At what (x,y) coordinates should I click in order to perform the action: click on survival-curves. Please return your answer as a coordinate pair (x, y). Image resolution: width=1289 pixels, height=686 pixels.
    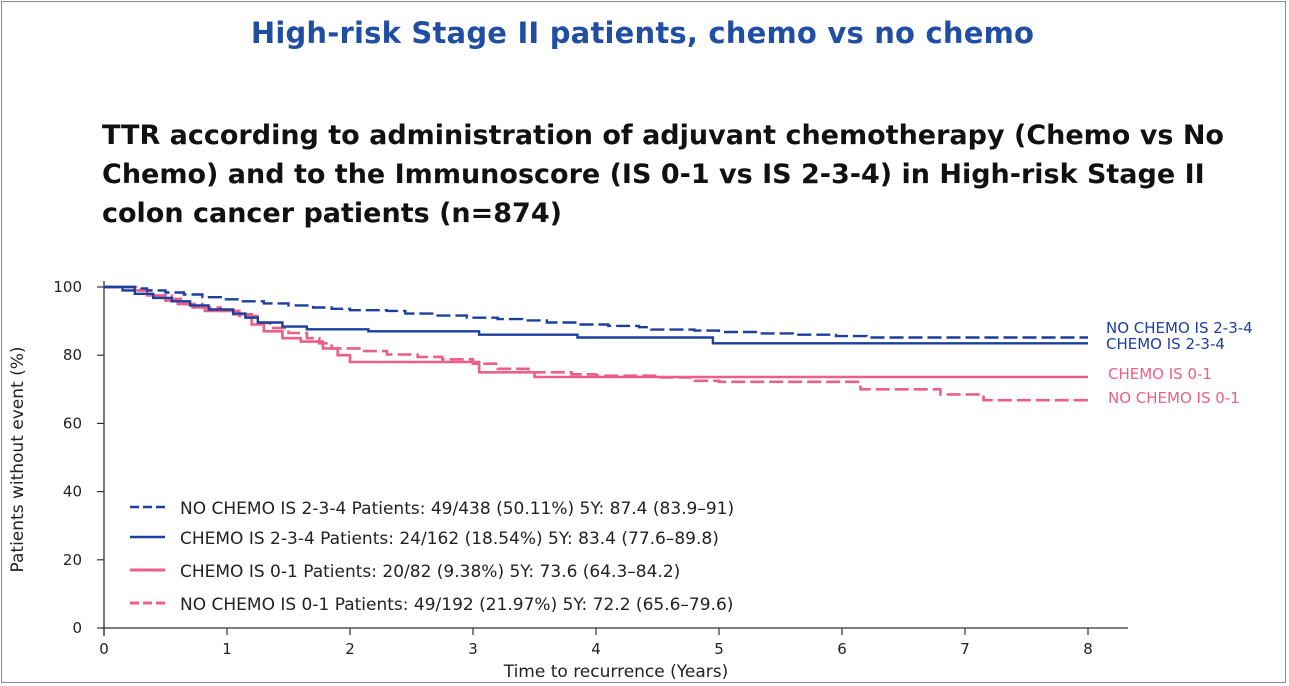
    Looking at the image, I should click on (596, 343).